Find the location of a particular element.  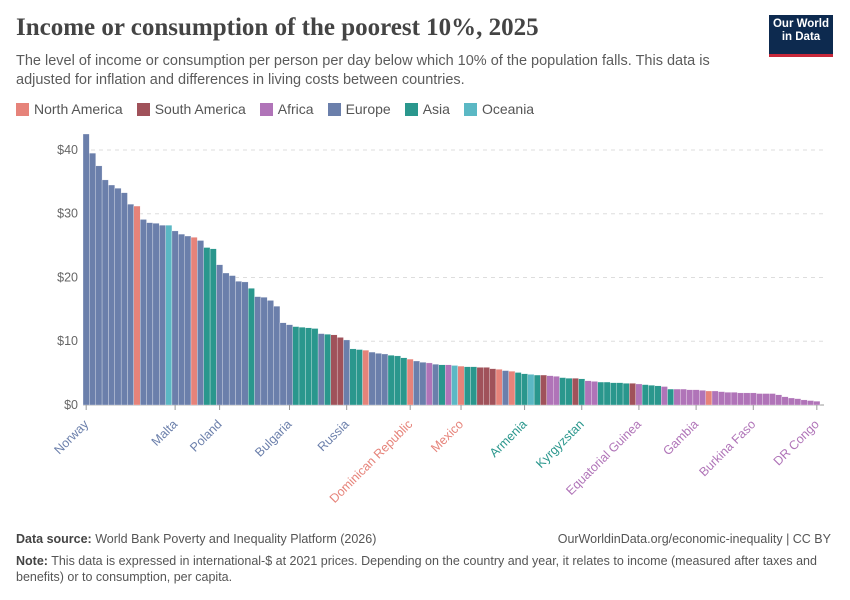

x-tick-label: Norway is located at coordinates (71, 437).